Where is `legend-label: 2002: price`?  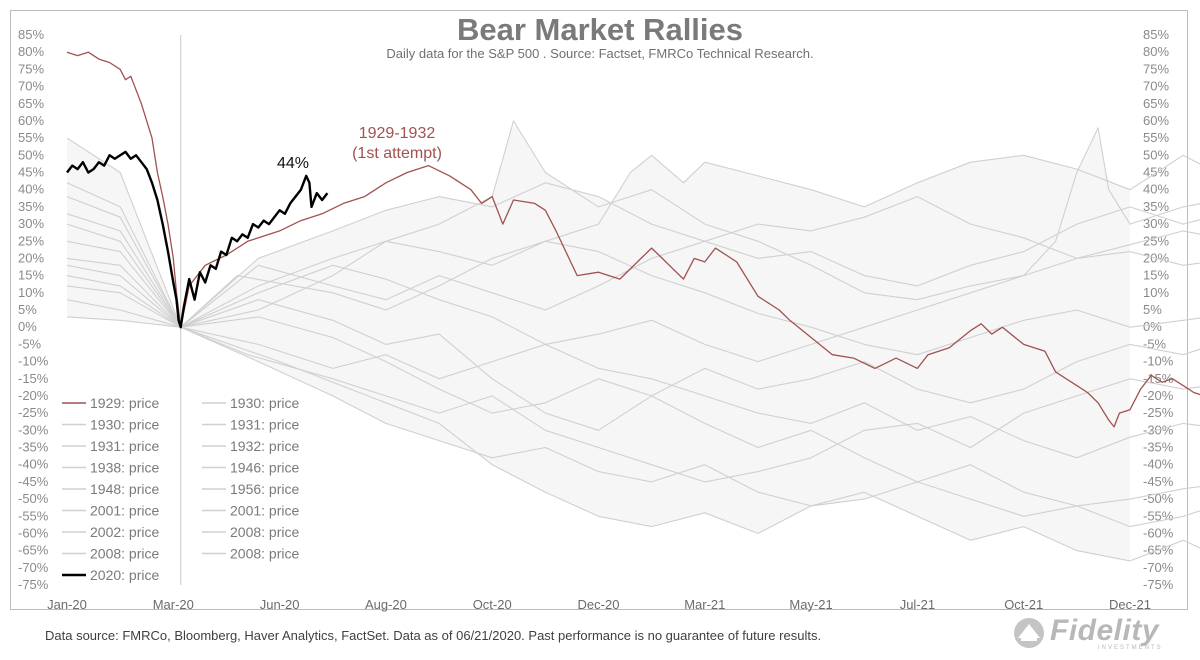
legend-label: 2002: price is located at coordinates (124, 532).